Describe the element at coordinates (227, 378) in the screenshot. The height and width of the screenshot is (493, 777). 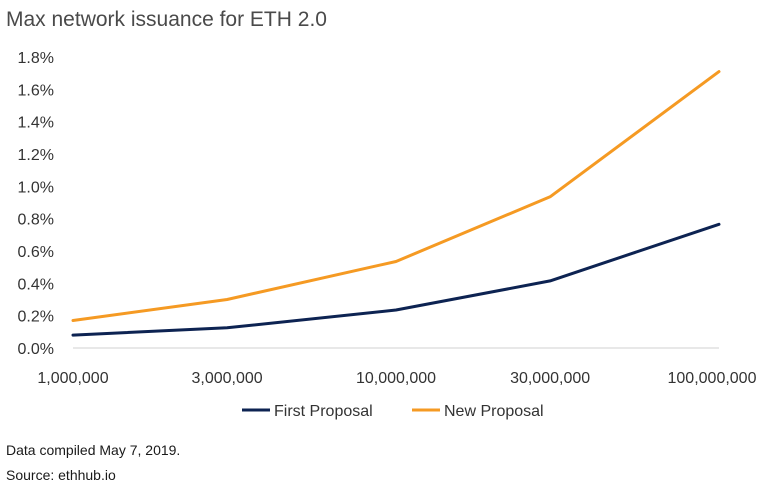
I see `x-tick-label: 3,000,000` at that location.